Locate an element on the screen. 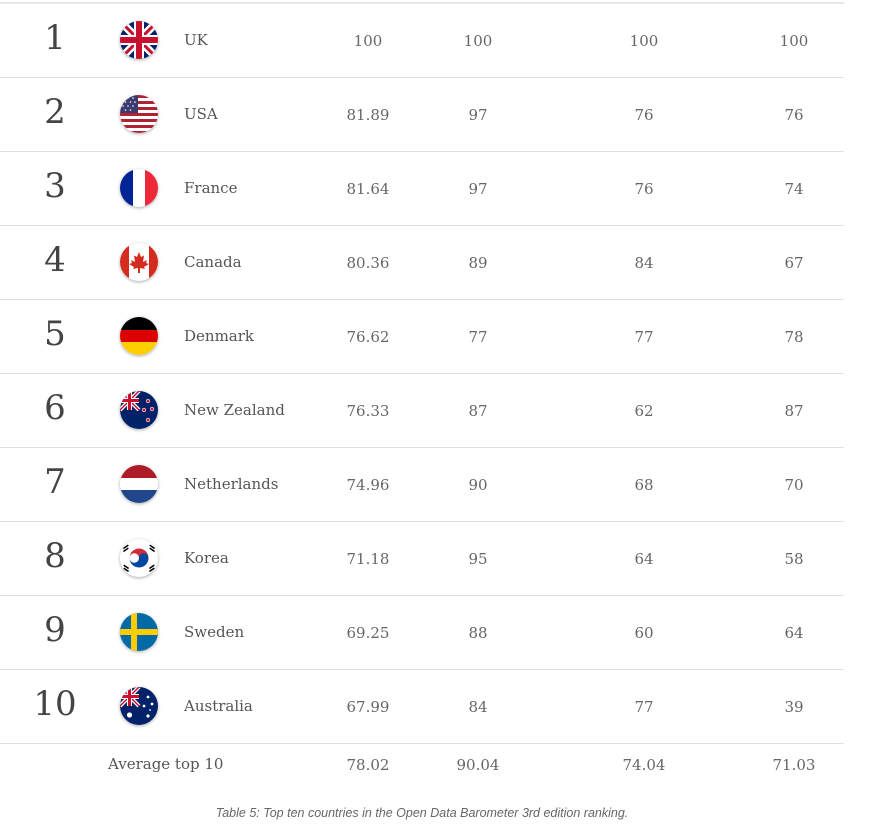 The height and width of the screenshot is (838, 877). score-overall: 67.99 is located at coordinates (368, 707).